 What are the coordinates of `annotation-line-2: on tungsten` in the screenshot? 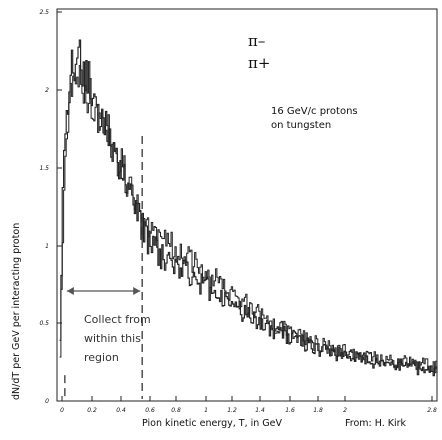 It's located at (301, 125).